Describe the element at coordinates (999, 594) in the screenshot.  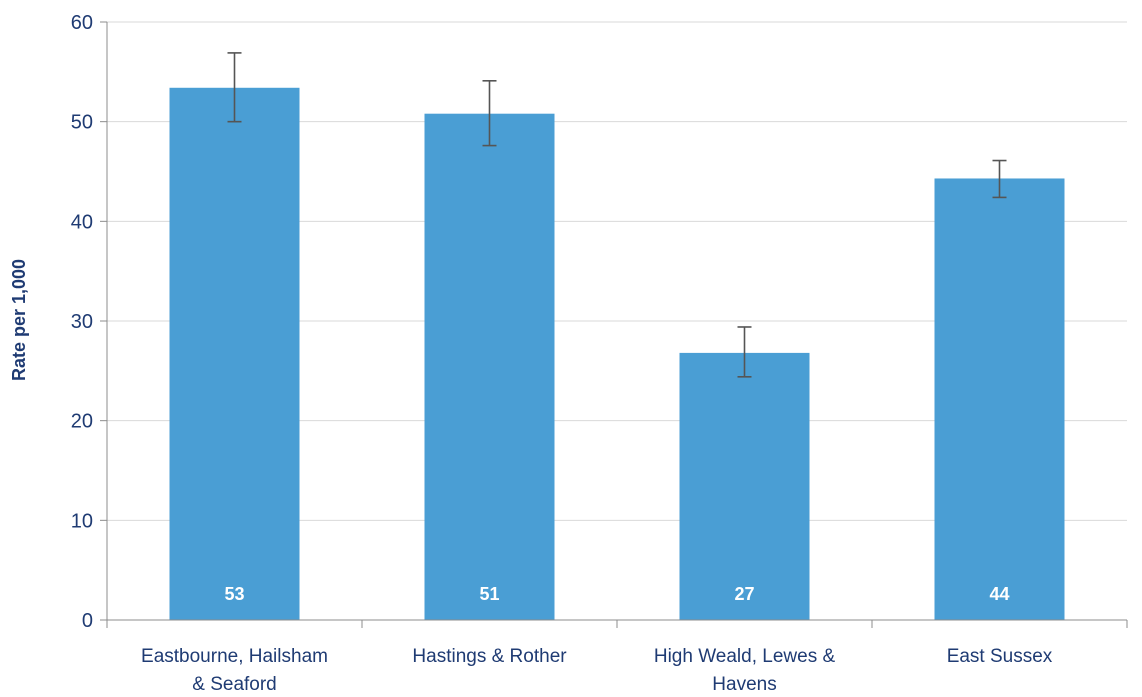
I see `data-label: 44` at that location.